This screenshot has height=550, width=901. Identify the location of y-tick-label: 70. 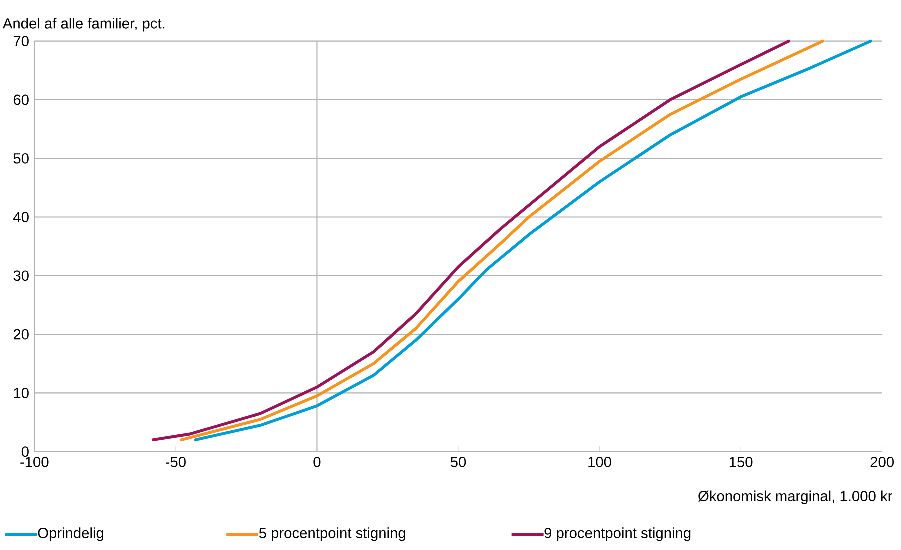
(21, 41).